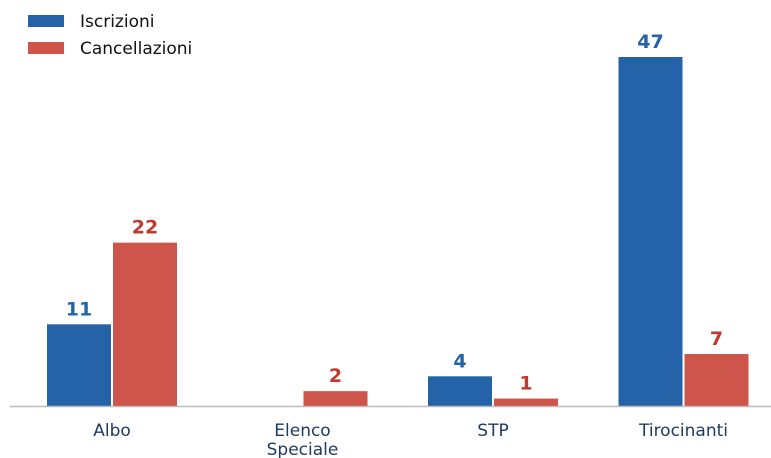 The width and height of the screenshot is (771, 458). I want to click on data-label-iscrizioni-3: 47, so click(650, 42).